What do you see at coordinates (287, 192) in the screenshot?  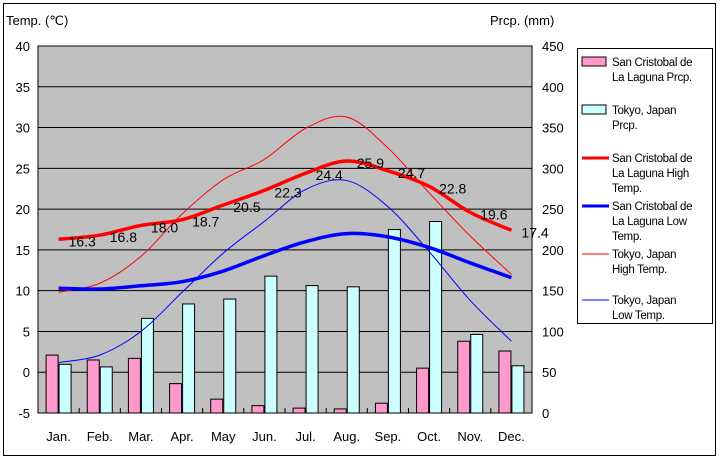 I see `high-temp-data-label: 22.3` at bounding box center [287, 192].